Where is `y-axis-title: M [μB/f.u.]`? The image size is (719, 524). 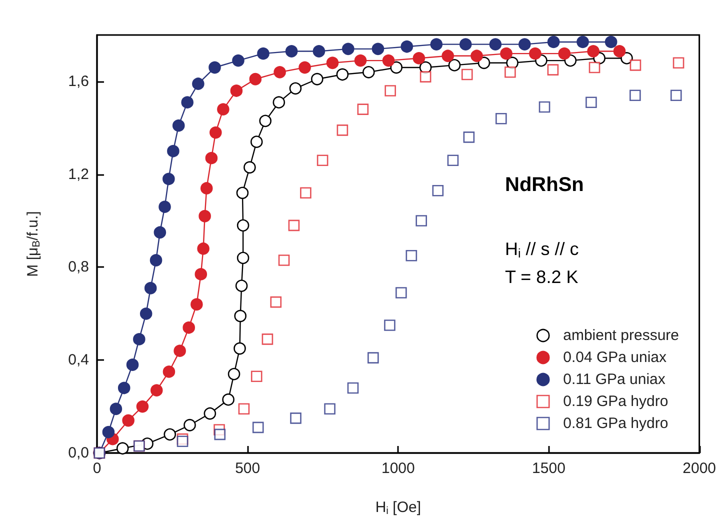
y-axis-title: M [μB/f.u.] is located at coordinates (33, 244).